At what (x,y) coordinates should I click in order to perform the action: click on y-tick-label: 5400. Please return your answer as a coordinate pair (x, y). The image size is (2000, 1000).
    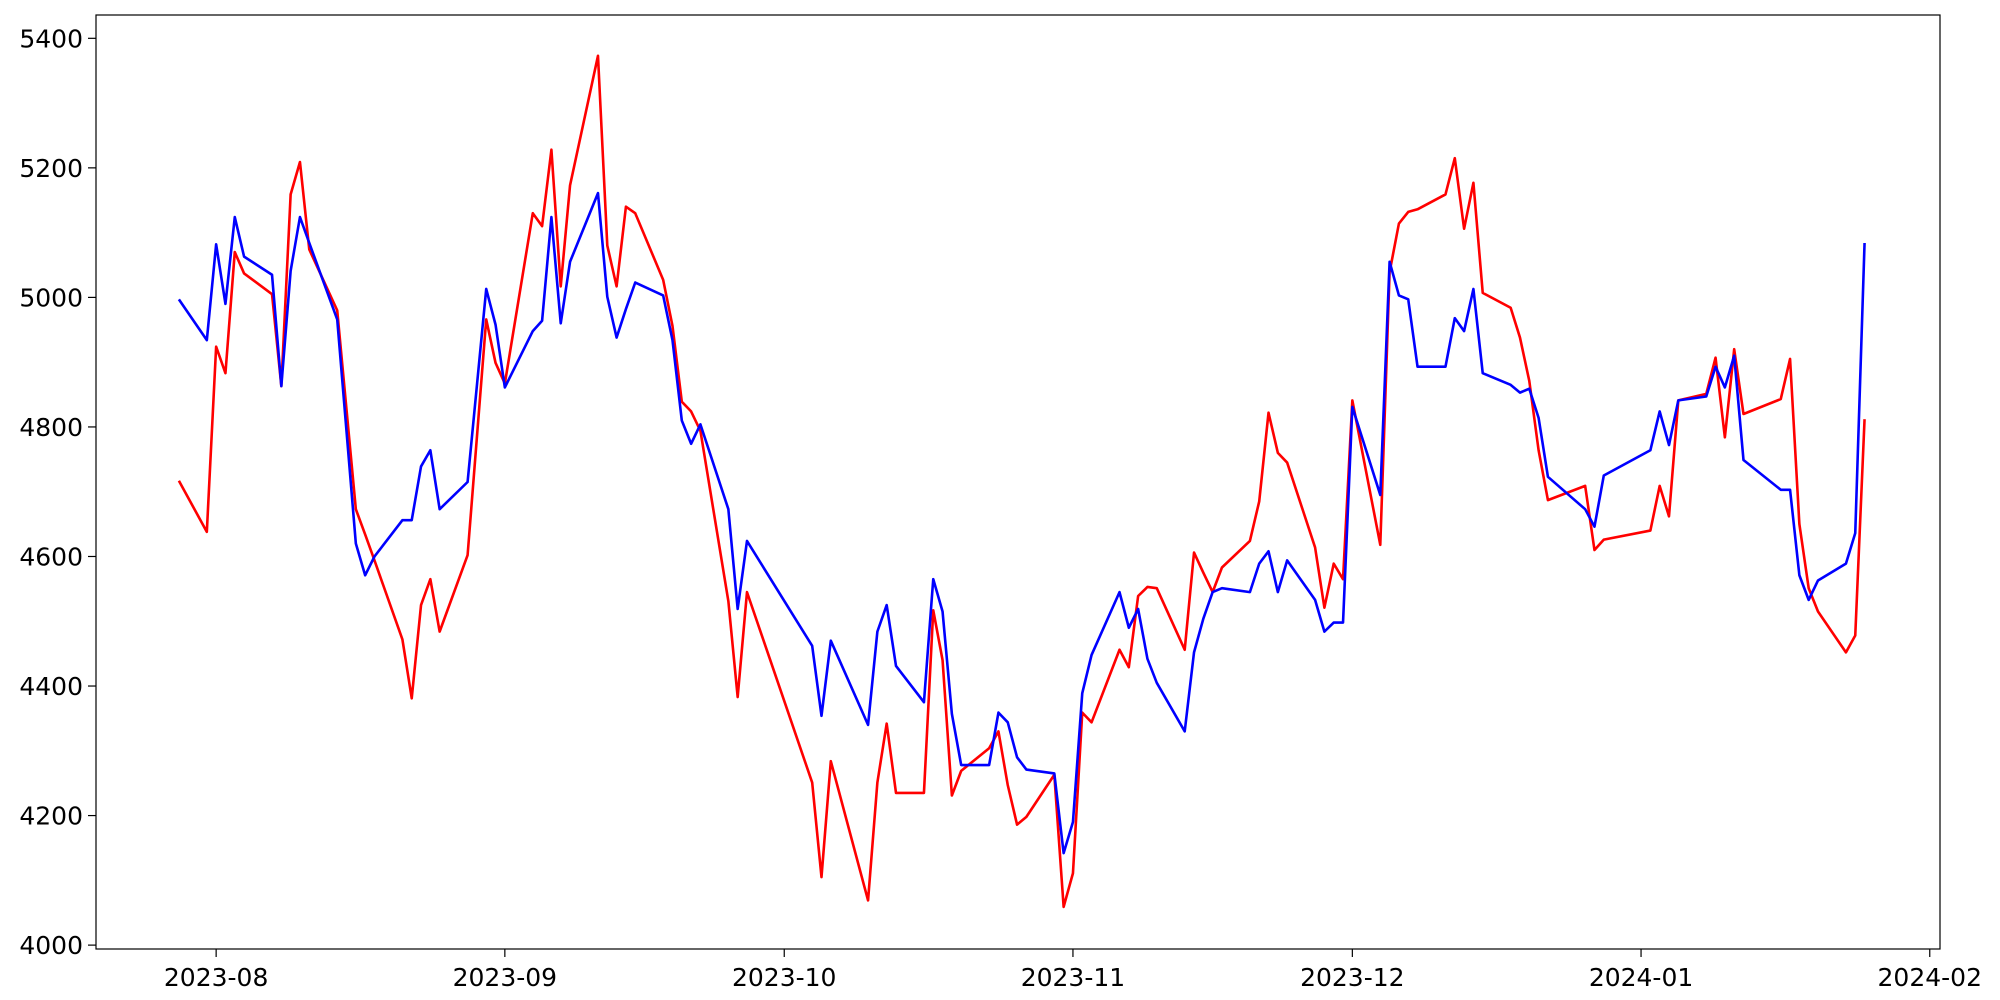
    Looking at the image, I should click on (51, 38).